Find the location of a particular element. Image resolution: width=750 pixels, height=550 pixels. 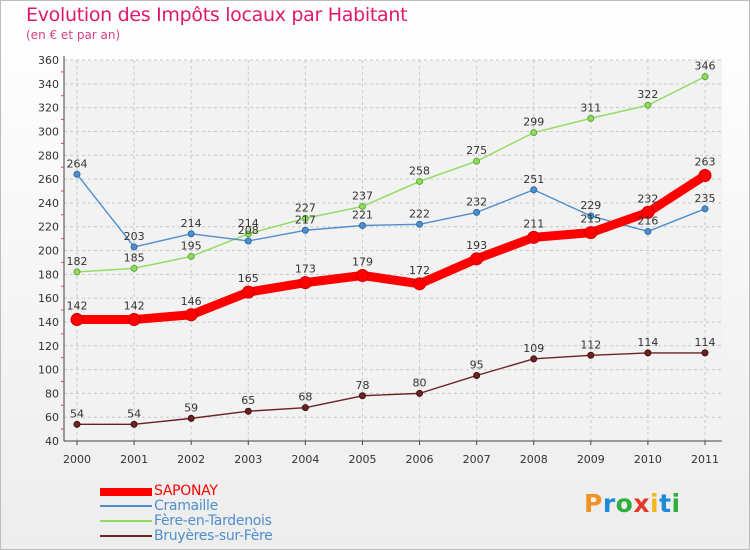

y-tick-label: 320 is located at coordinates (48, 108).